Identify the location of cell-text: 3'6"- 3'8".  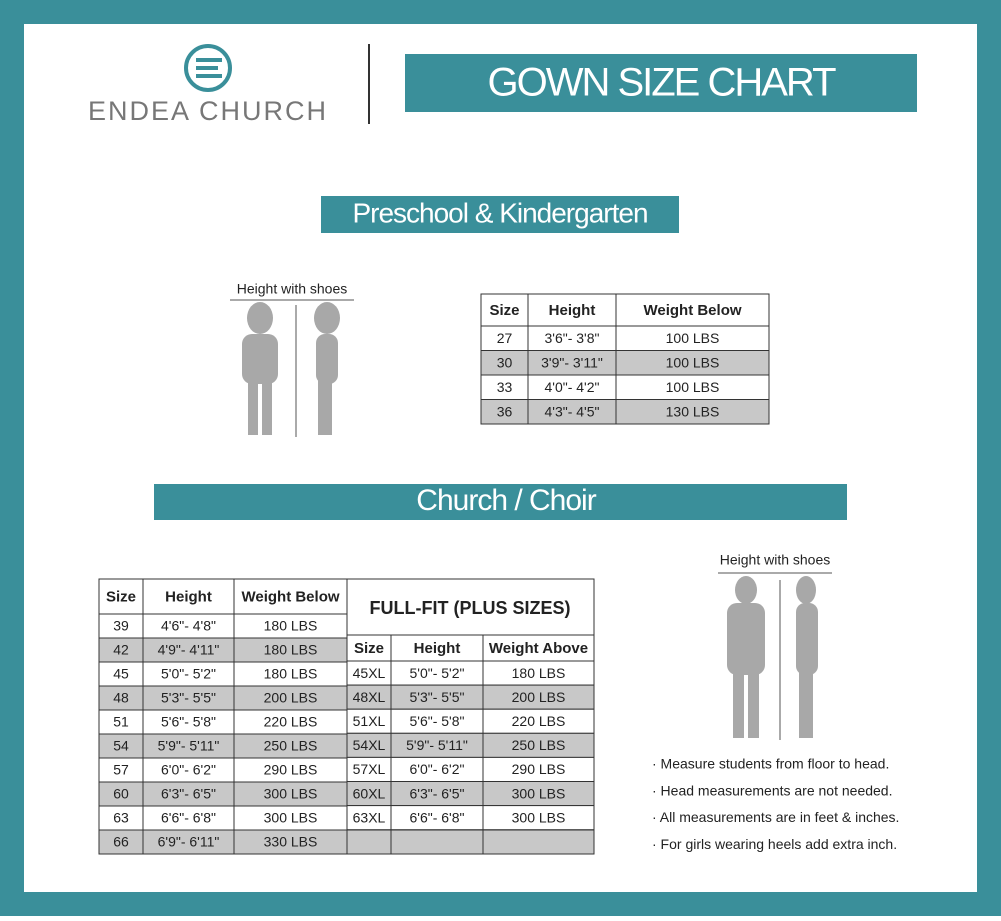
(572, 338).